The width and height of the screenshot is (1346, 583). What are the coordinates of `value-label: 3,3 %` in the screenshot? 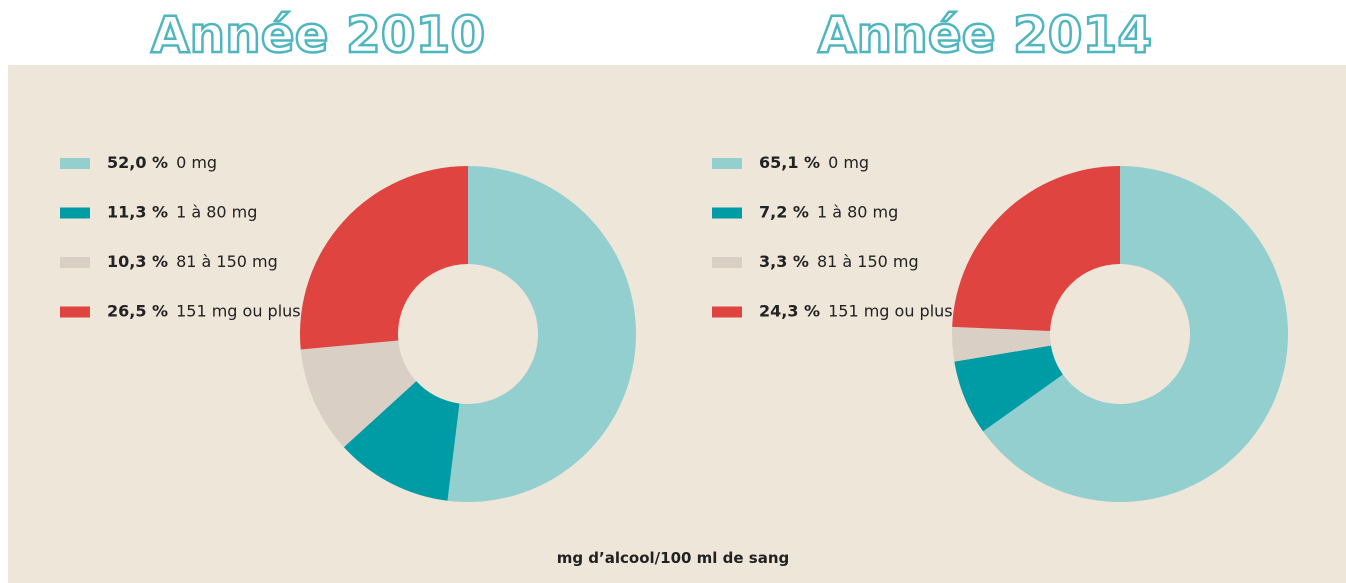 It's located at (784, 261).